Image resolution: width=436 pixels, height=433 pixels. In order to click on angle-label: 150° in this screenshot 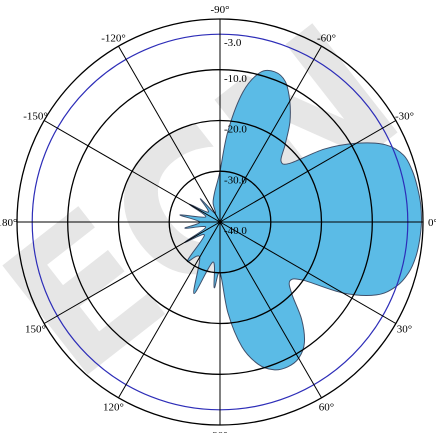, I will do `click(35, 330)`.